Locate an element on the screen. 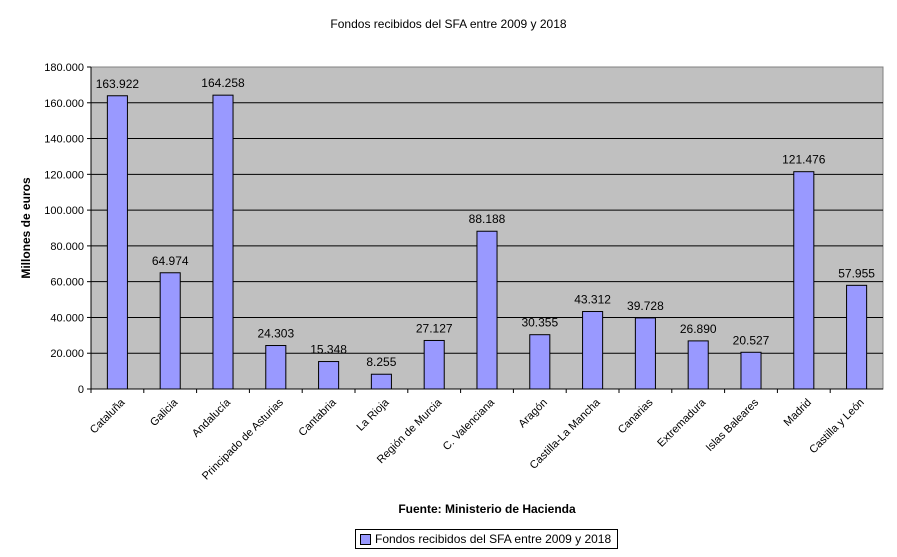  x-category-label: Canarias is located at coordinates (636, 416).